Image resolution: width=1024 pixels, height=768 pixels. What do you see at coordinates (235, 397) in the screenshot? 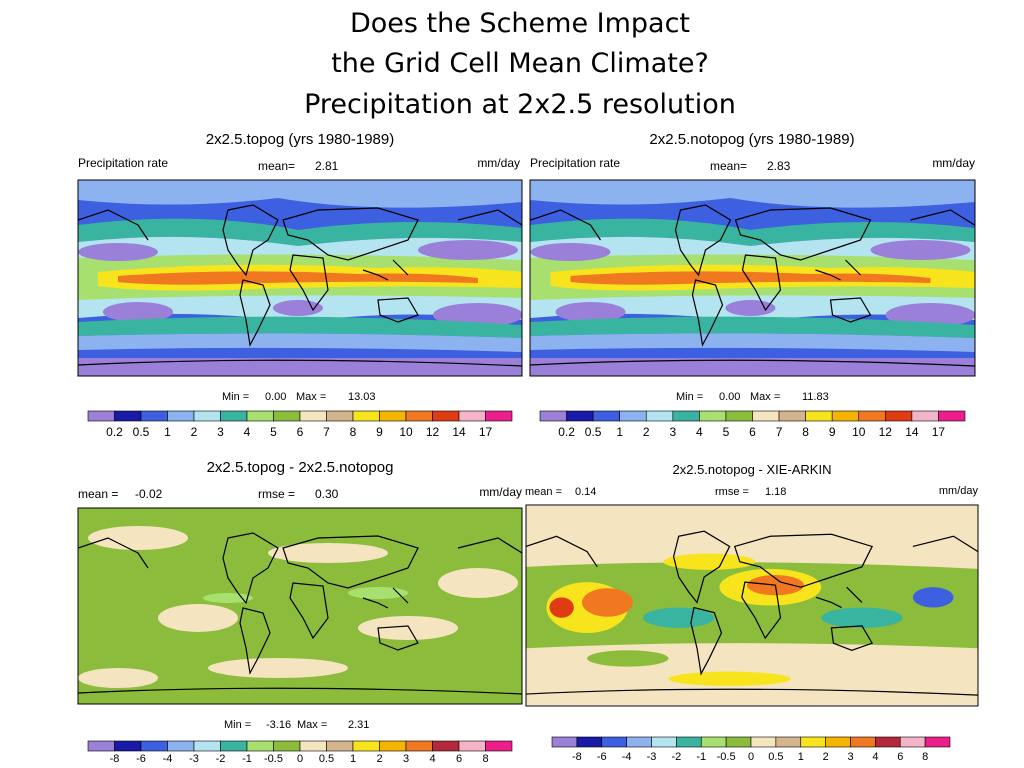
I see `min-label: Min =` at bounding box center [235, 397].